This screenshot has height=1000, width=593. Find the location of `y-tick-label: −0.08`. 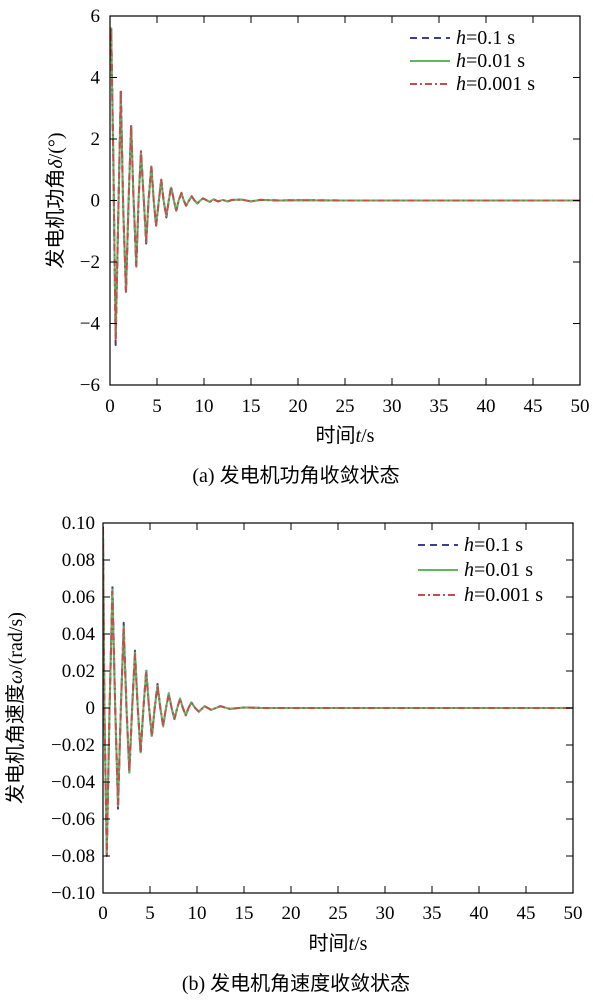

y-tick-label: −0.08 is located at coordinates (73, 856).